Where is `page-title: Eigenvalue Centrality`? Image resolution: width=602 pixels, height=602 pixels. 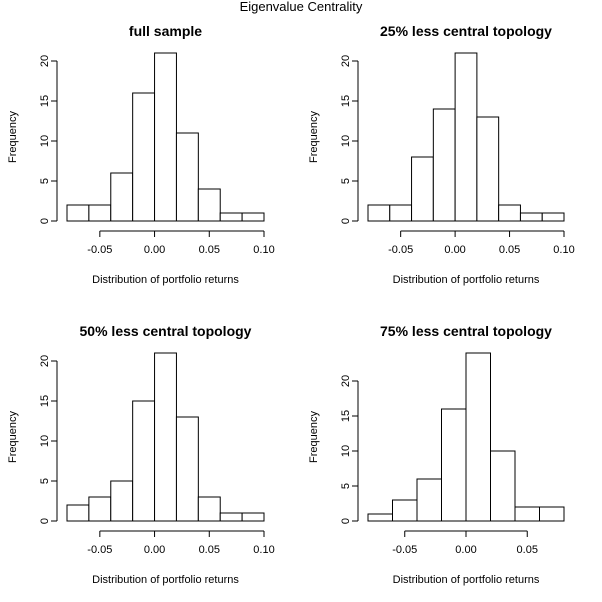 page-title: Eigenvalue Centrality is located at coordinates (301, 7).